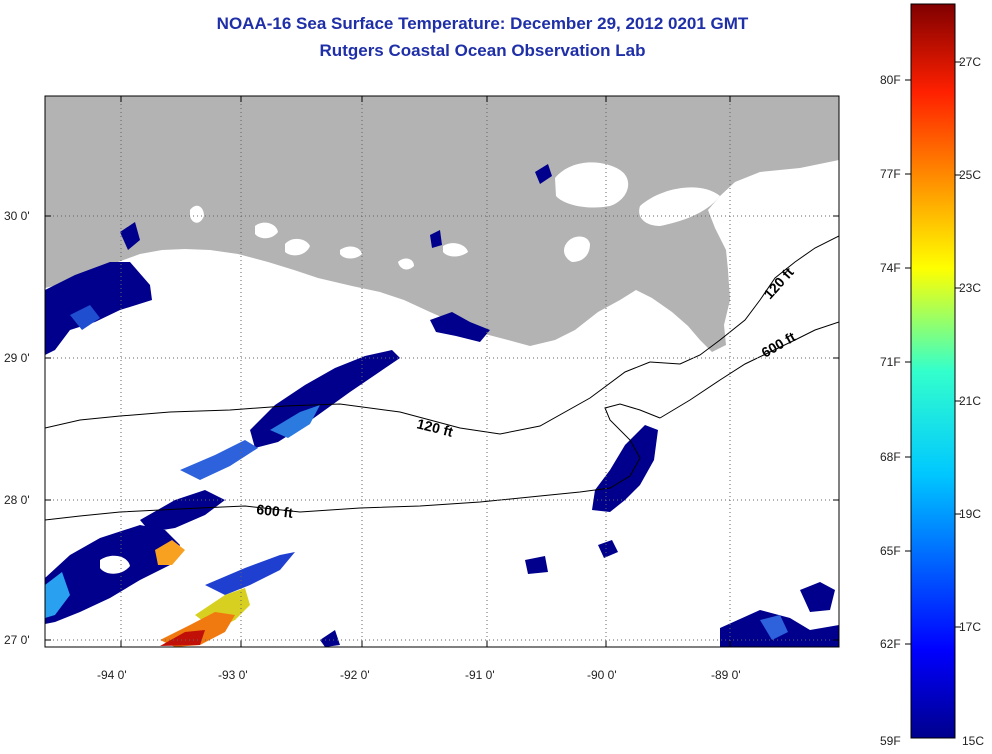  Describe the element at coordinates (353, 462) in the screenshot. I see `contour-line-600-west` at that location.